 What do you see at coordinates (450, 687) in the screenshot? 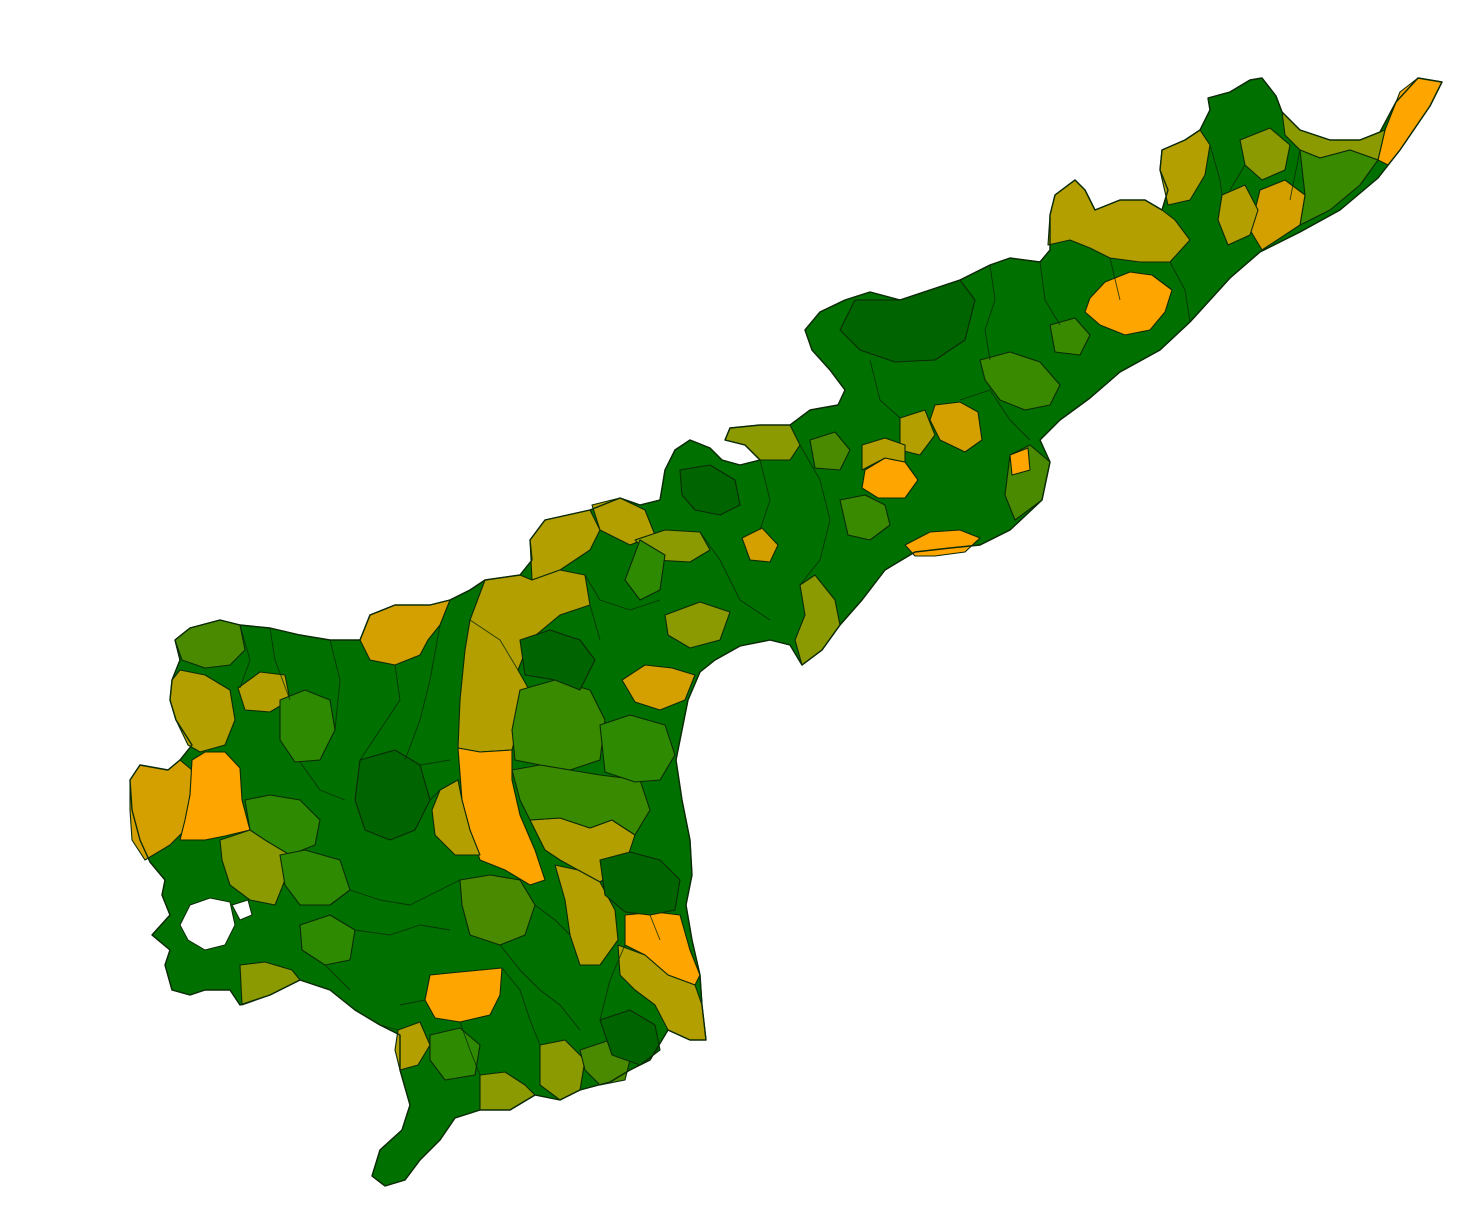
I see `inner-borders-central` at bounding box center [450, 687].